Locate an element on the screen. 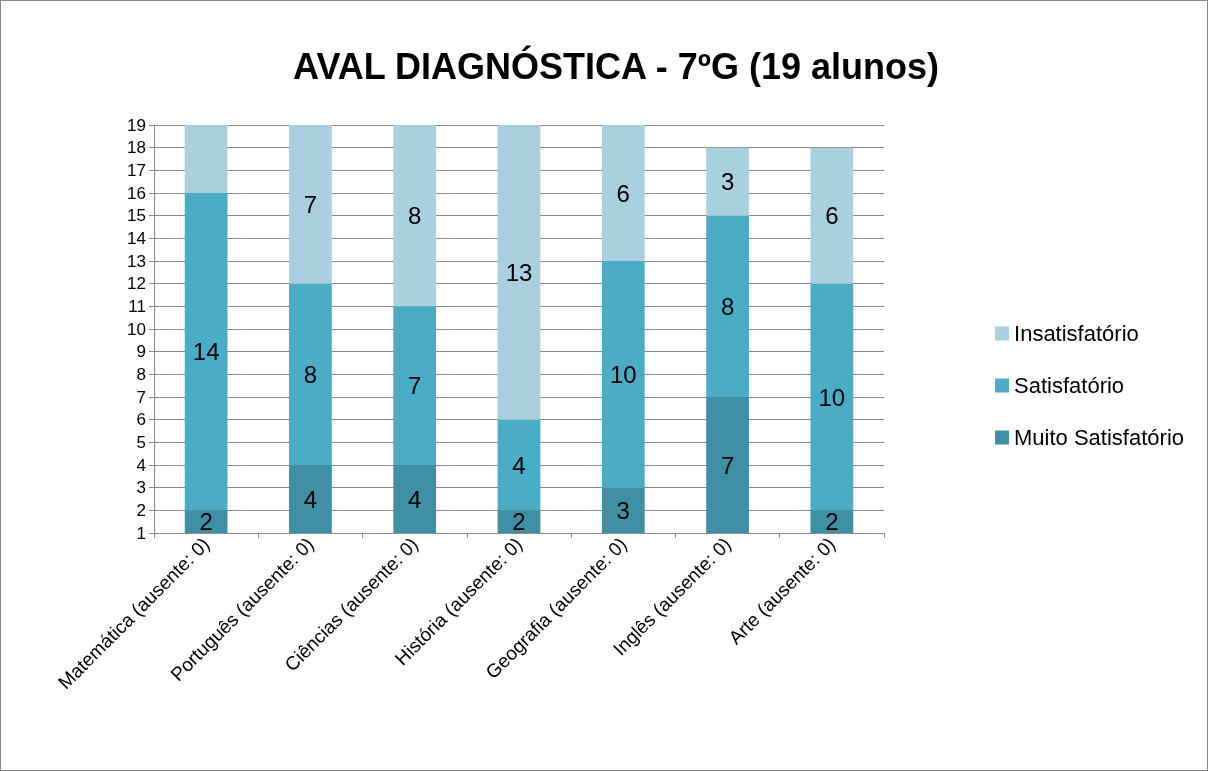 Image resolution: width=1208 pixels, height=771 pixels. y-tick-label: 12 is located at coordinates (136, 284).